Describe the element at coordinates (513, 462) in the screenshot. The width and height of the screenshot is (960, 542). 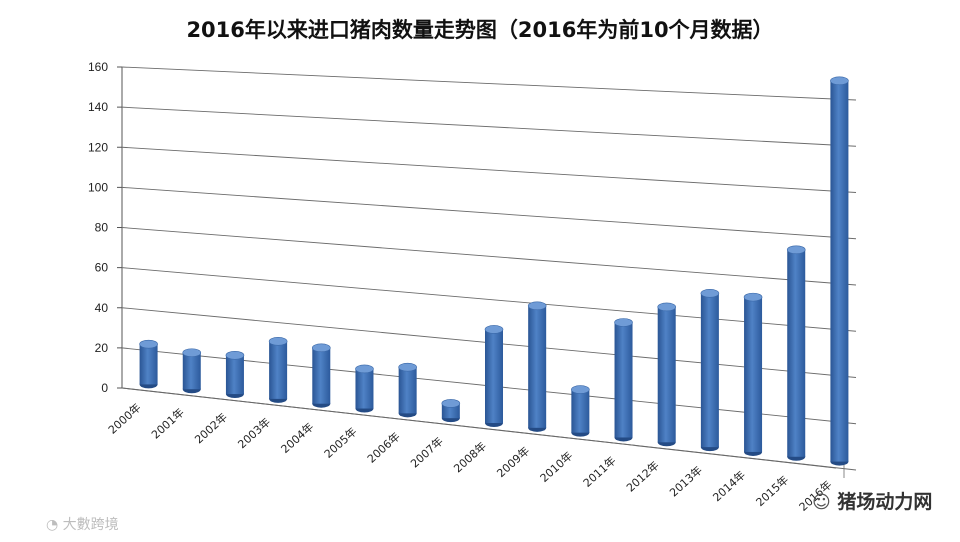
I see `x-tick-label: 2009年` at that location.